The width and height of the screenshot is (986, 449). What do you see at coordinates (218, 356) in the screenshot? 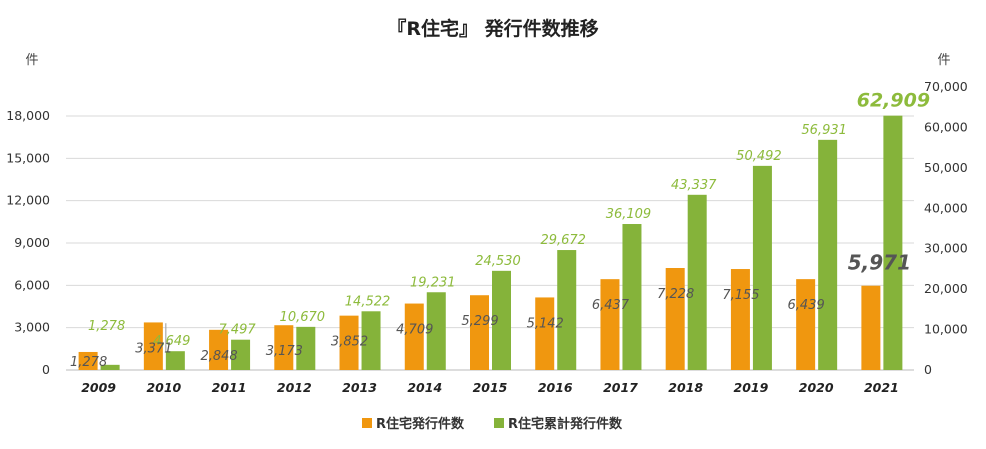
I see `data-label-annual: 2,848` at bounding box center [218, 356].